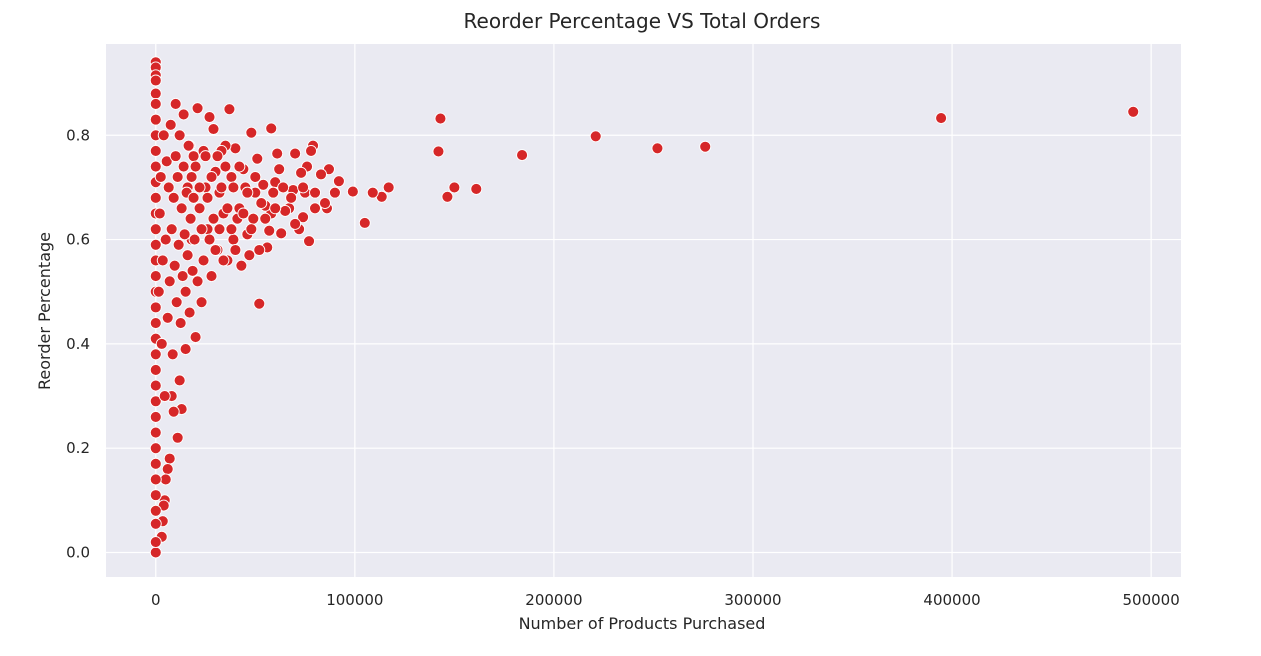 The image size is (1261, 656). I want to click on y-tick-label: 0.0, so click(78, 552).